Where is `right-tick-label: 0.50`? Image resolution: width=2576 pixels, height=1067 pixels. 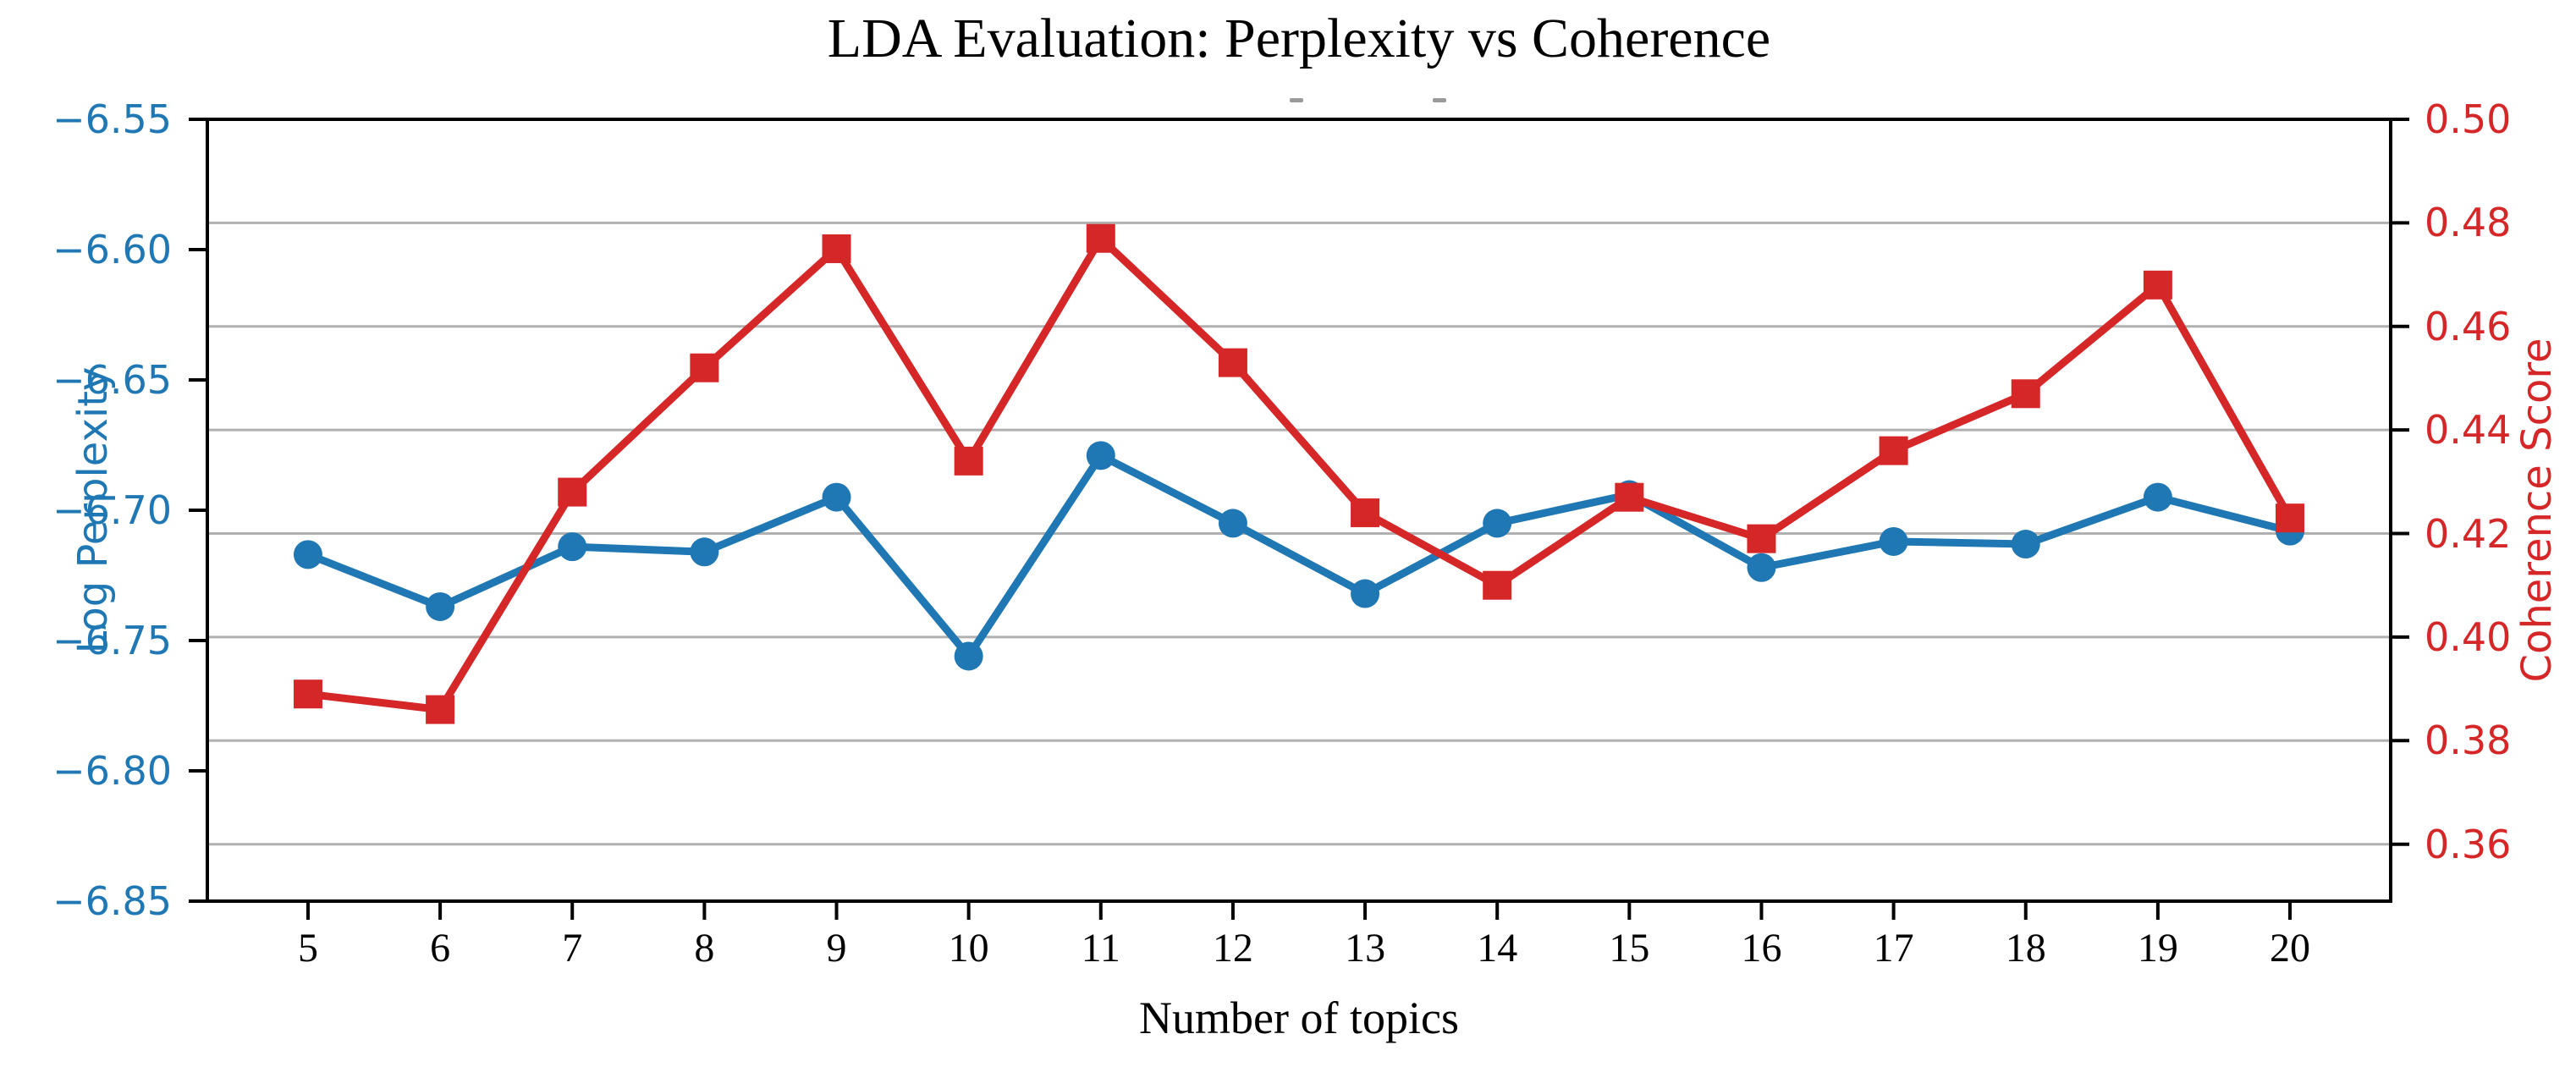 right-tick-label: 0.50 is located at coordinates (2468, 119).